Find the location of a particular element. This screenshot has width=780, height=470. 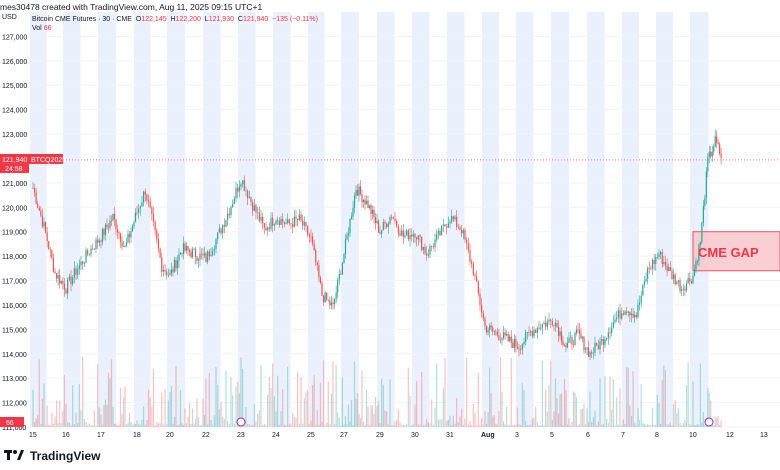

x-tick-label: 23 is located at coordinates (241, 435).